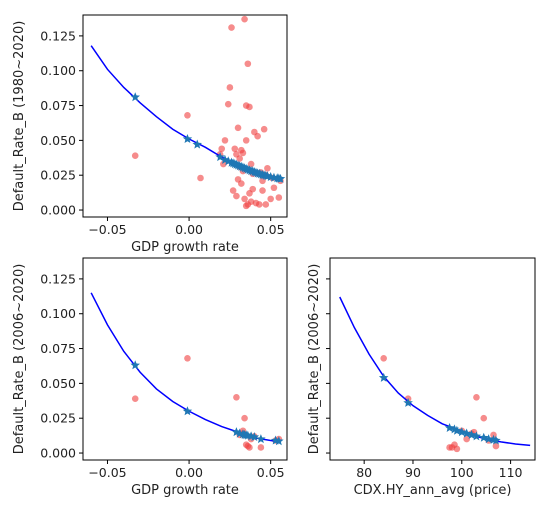  What do you see at coordinates (187, 371) in the screenshot?
I see `chart-1-plot-area` at bounding box center [187, 371].